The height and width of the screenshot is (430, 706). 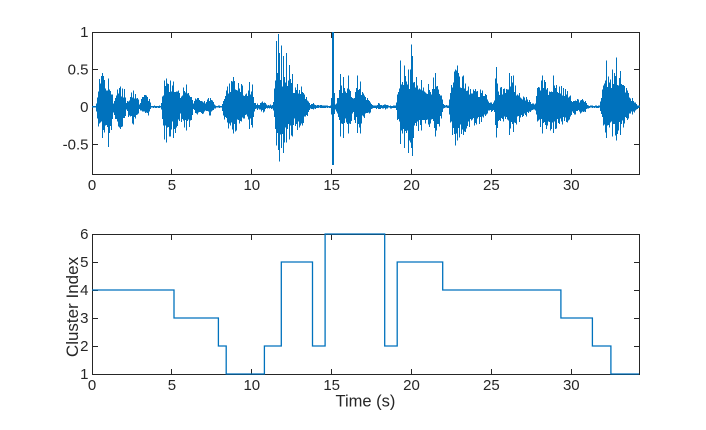 What do you see at coordinates (366, 402) in the screenshot?
I see `svg-text: Time (s)` at bounding box center [366, 402].